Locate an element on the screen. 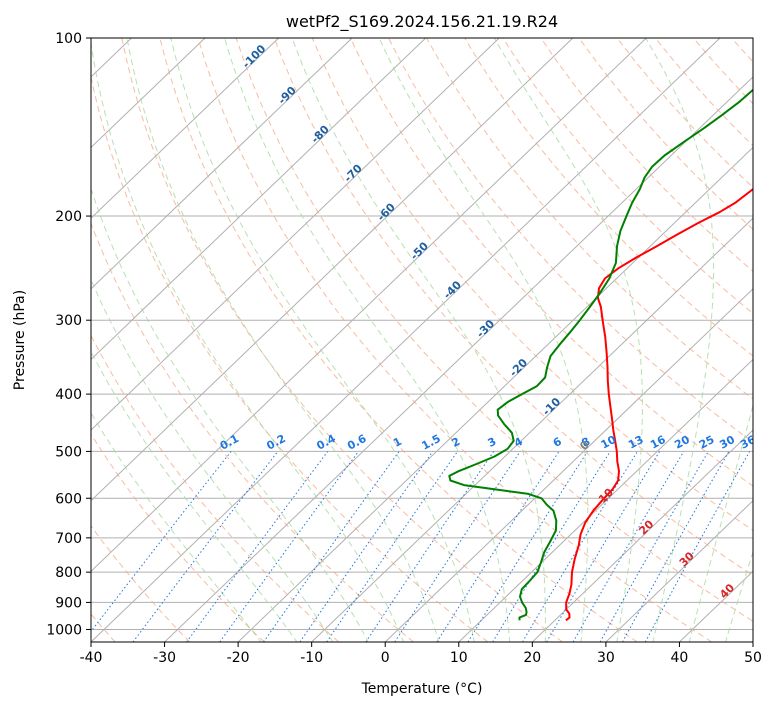 The width and height of the screenshot is (775, 712). x-tick-label: 20 is located at coordinates (532, 658).